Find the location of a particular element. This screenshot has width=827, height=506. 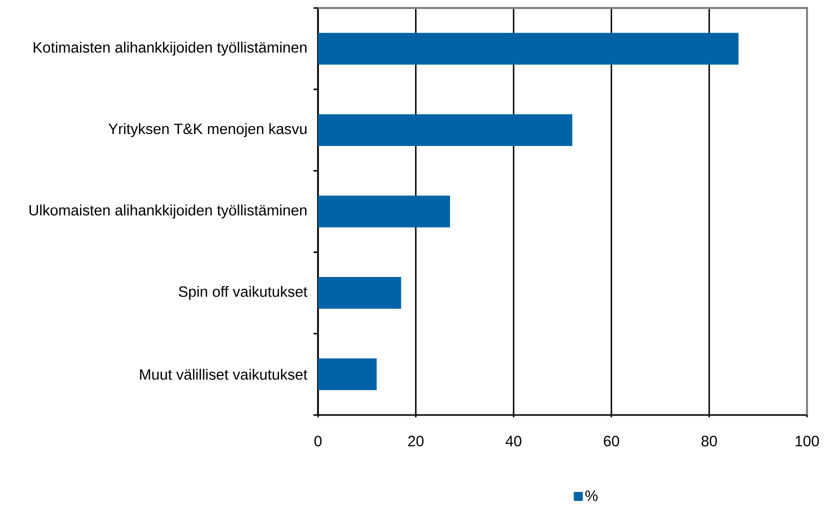

legend-label: % is located at coordinates (591, 495).